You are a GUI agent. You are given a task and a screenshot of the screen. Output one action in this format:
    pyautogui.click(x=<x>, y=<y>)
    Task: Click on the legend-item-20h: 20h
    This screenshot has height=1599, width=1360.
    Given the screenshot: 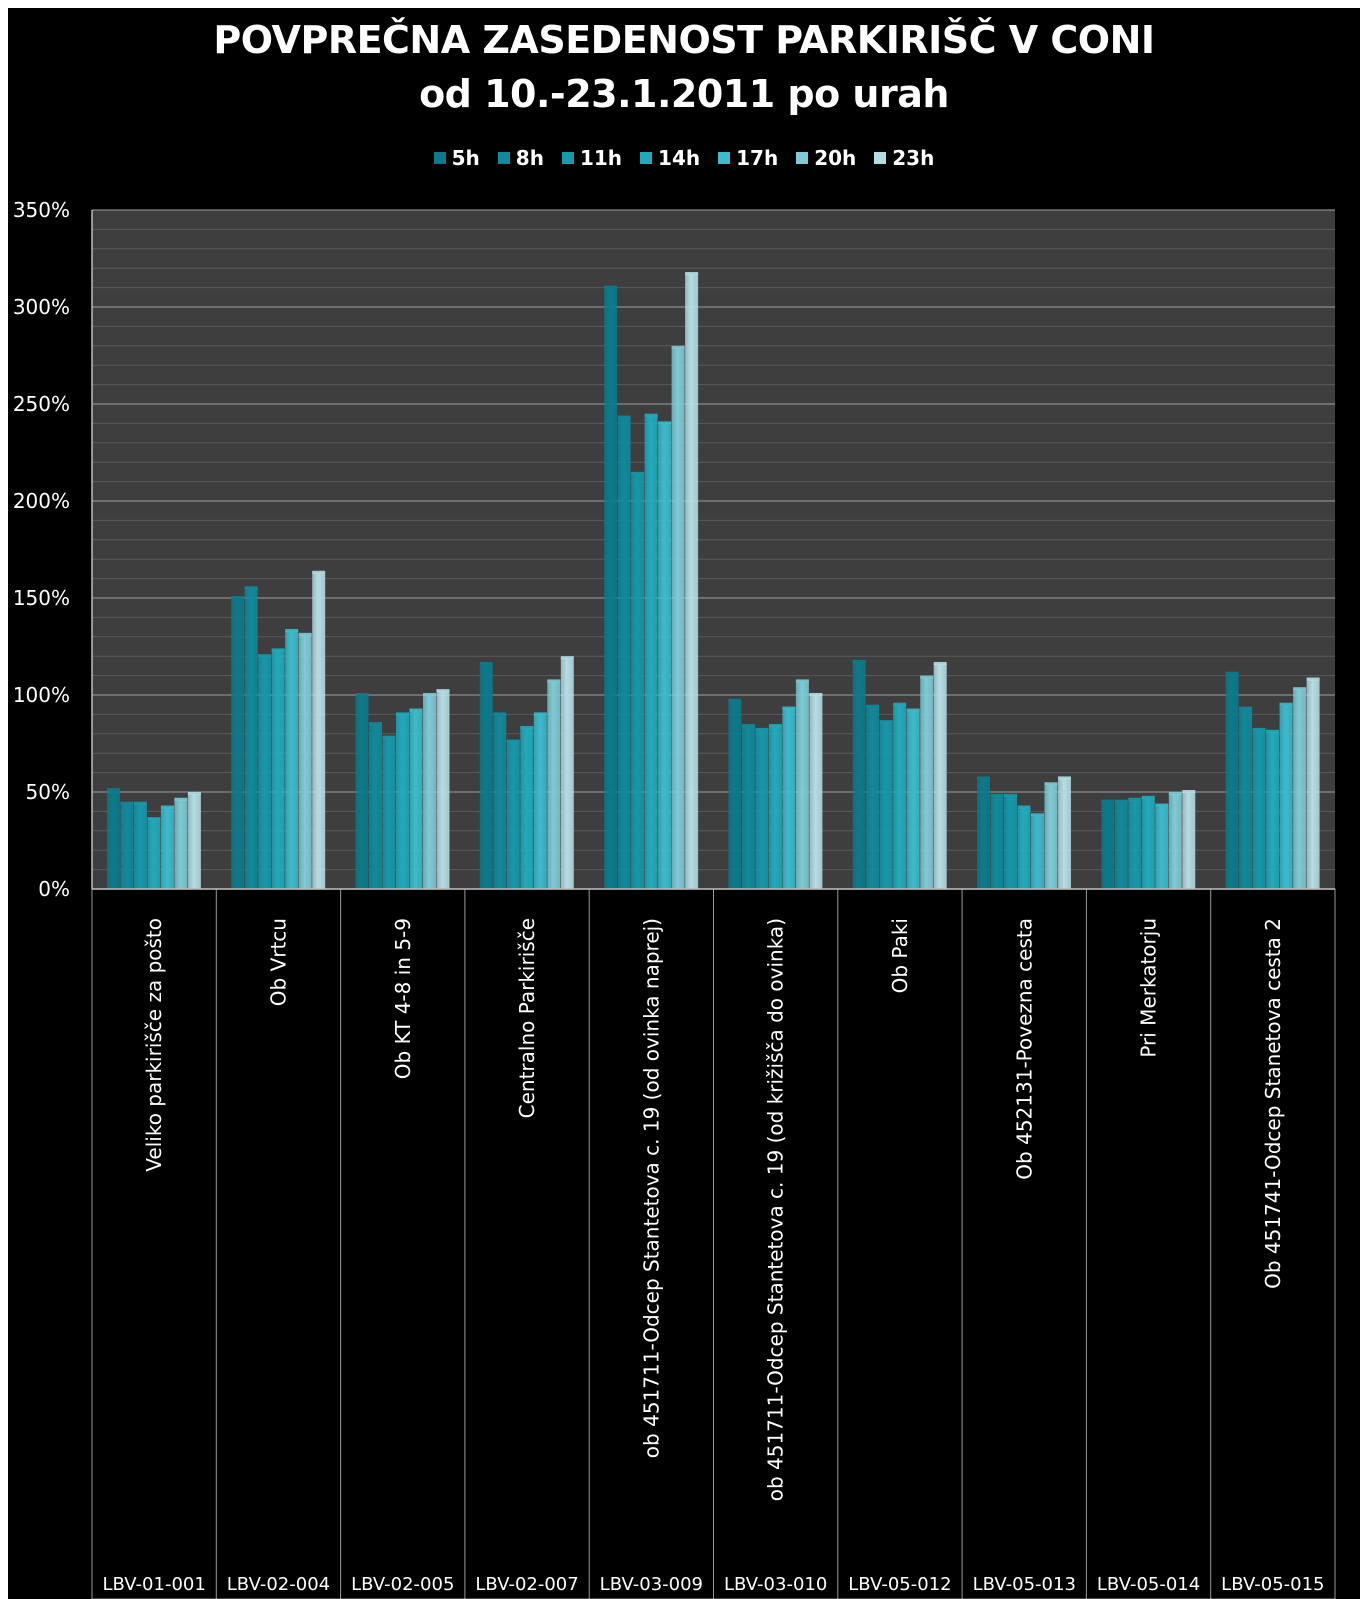 What is the action you would take?
    pyautogui.click(x=826, y=158)
    